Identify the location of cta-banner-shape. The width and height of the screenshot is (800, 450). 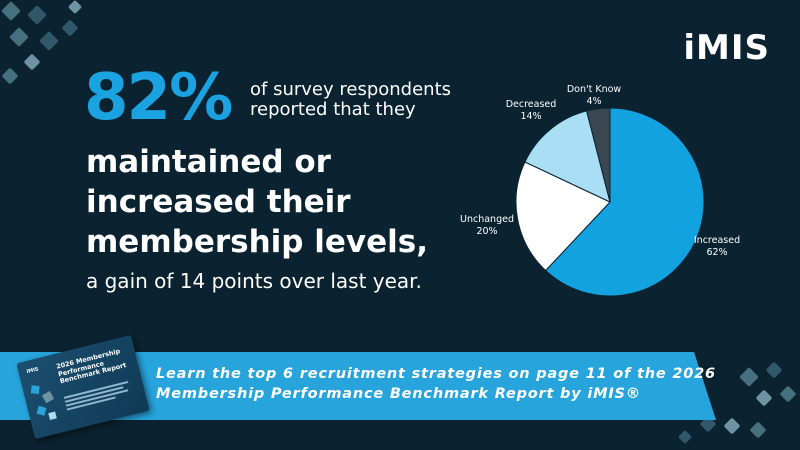
(358, 386).